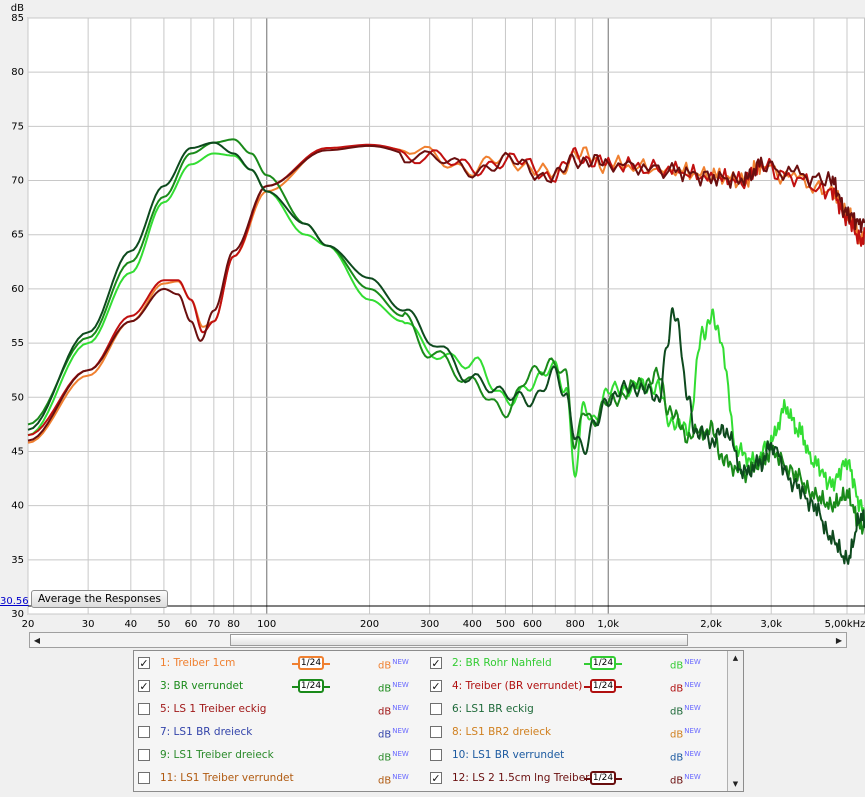 The image size is (865, 797). What do you see at coordinates (198, 663) in the screenshot?
I see `legend-label: 1: Treiber 1cm` at bounding box center [198, 663].